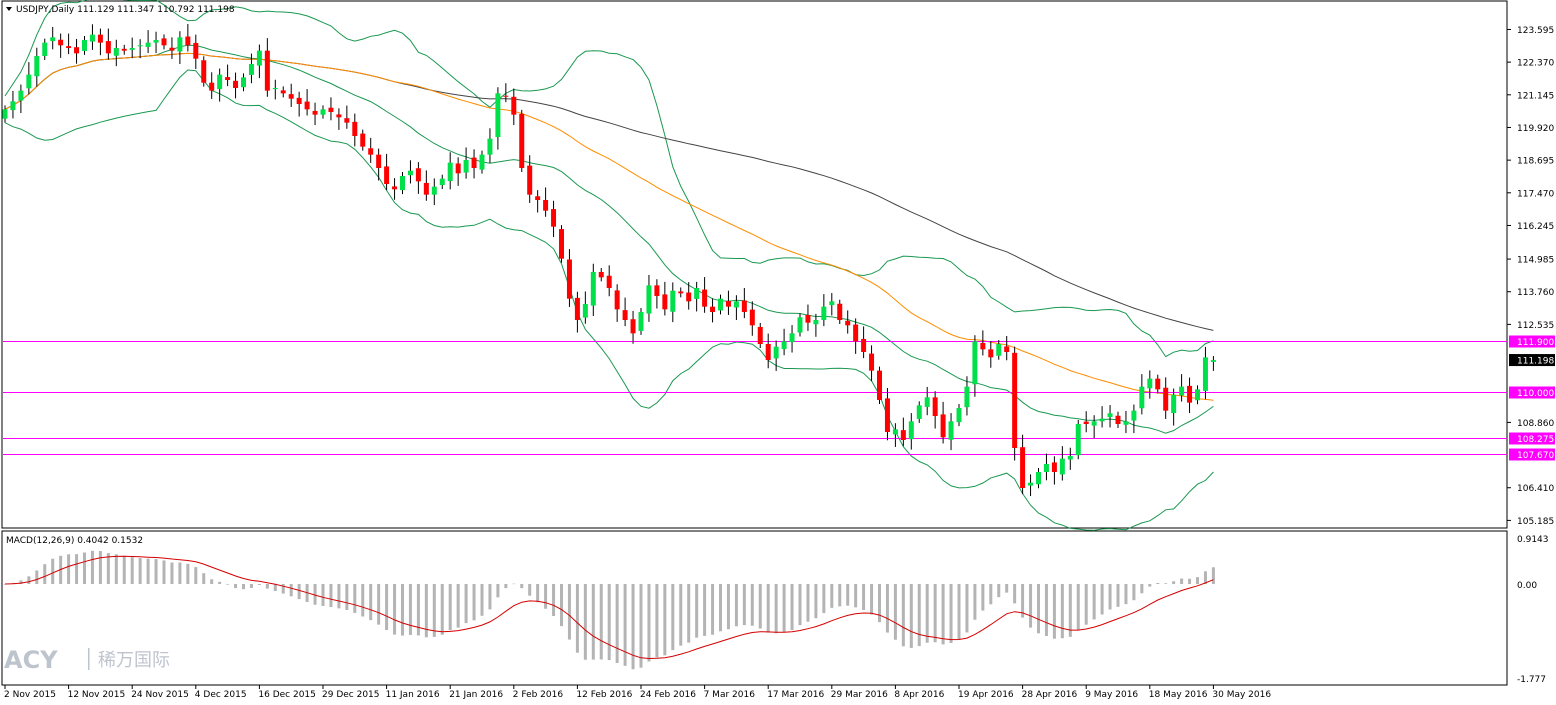 The image size is (1556, 705). What do you see at coordinates (986, 695) in the screenshot?
I see `date-tick-label: 19 Apr 2016` at bounding box center [986, 695].